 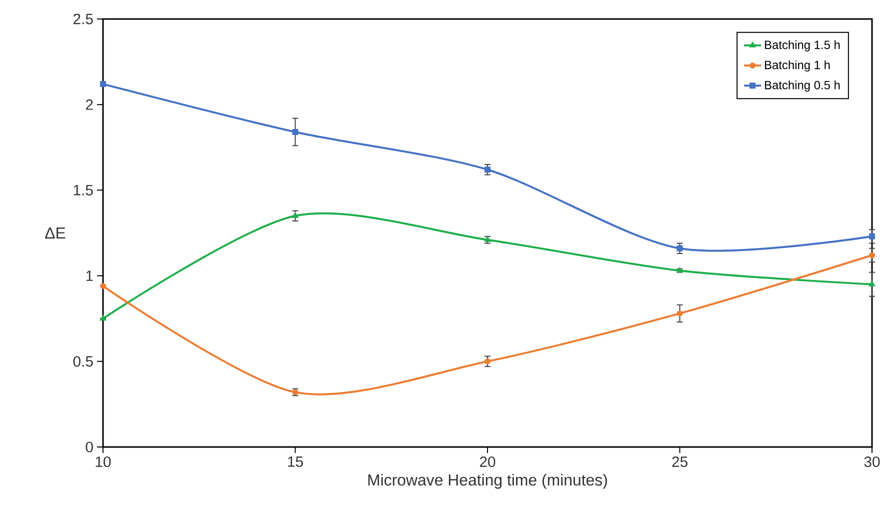 I want to click on y-tick-label: 2.5, so click(x=83, y=19).